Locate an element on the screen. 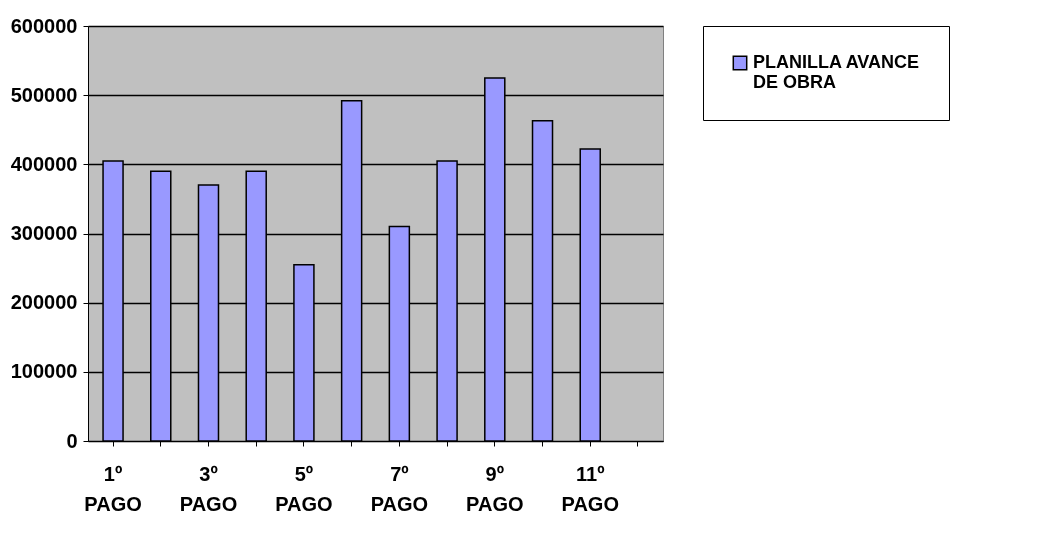  y-tick-label: 600000 is located at coordinates (44, 25).